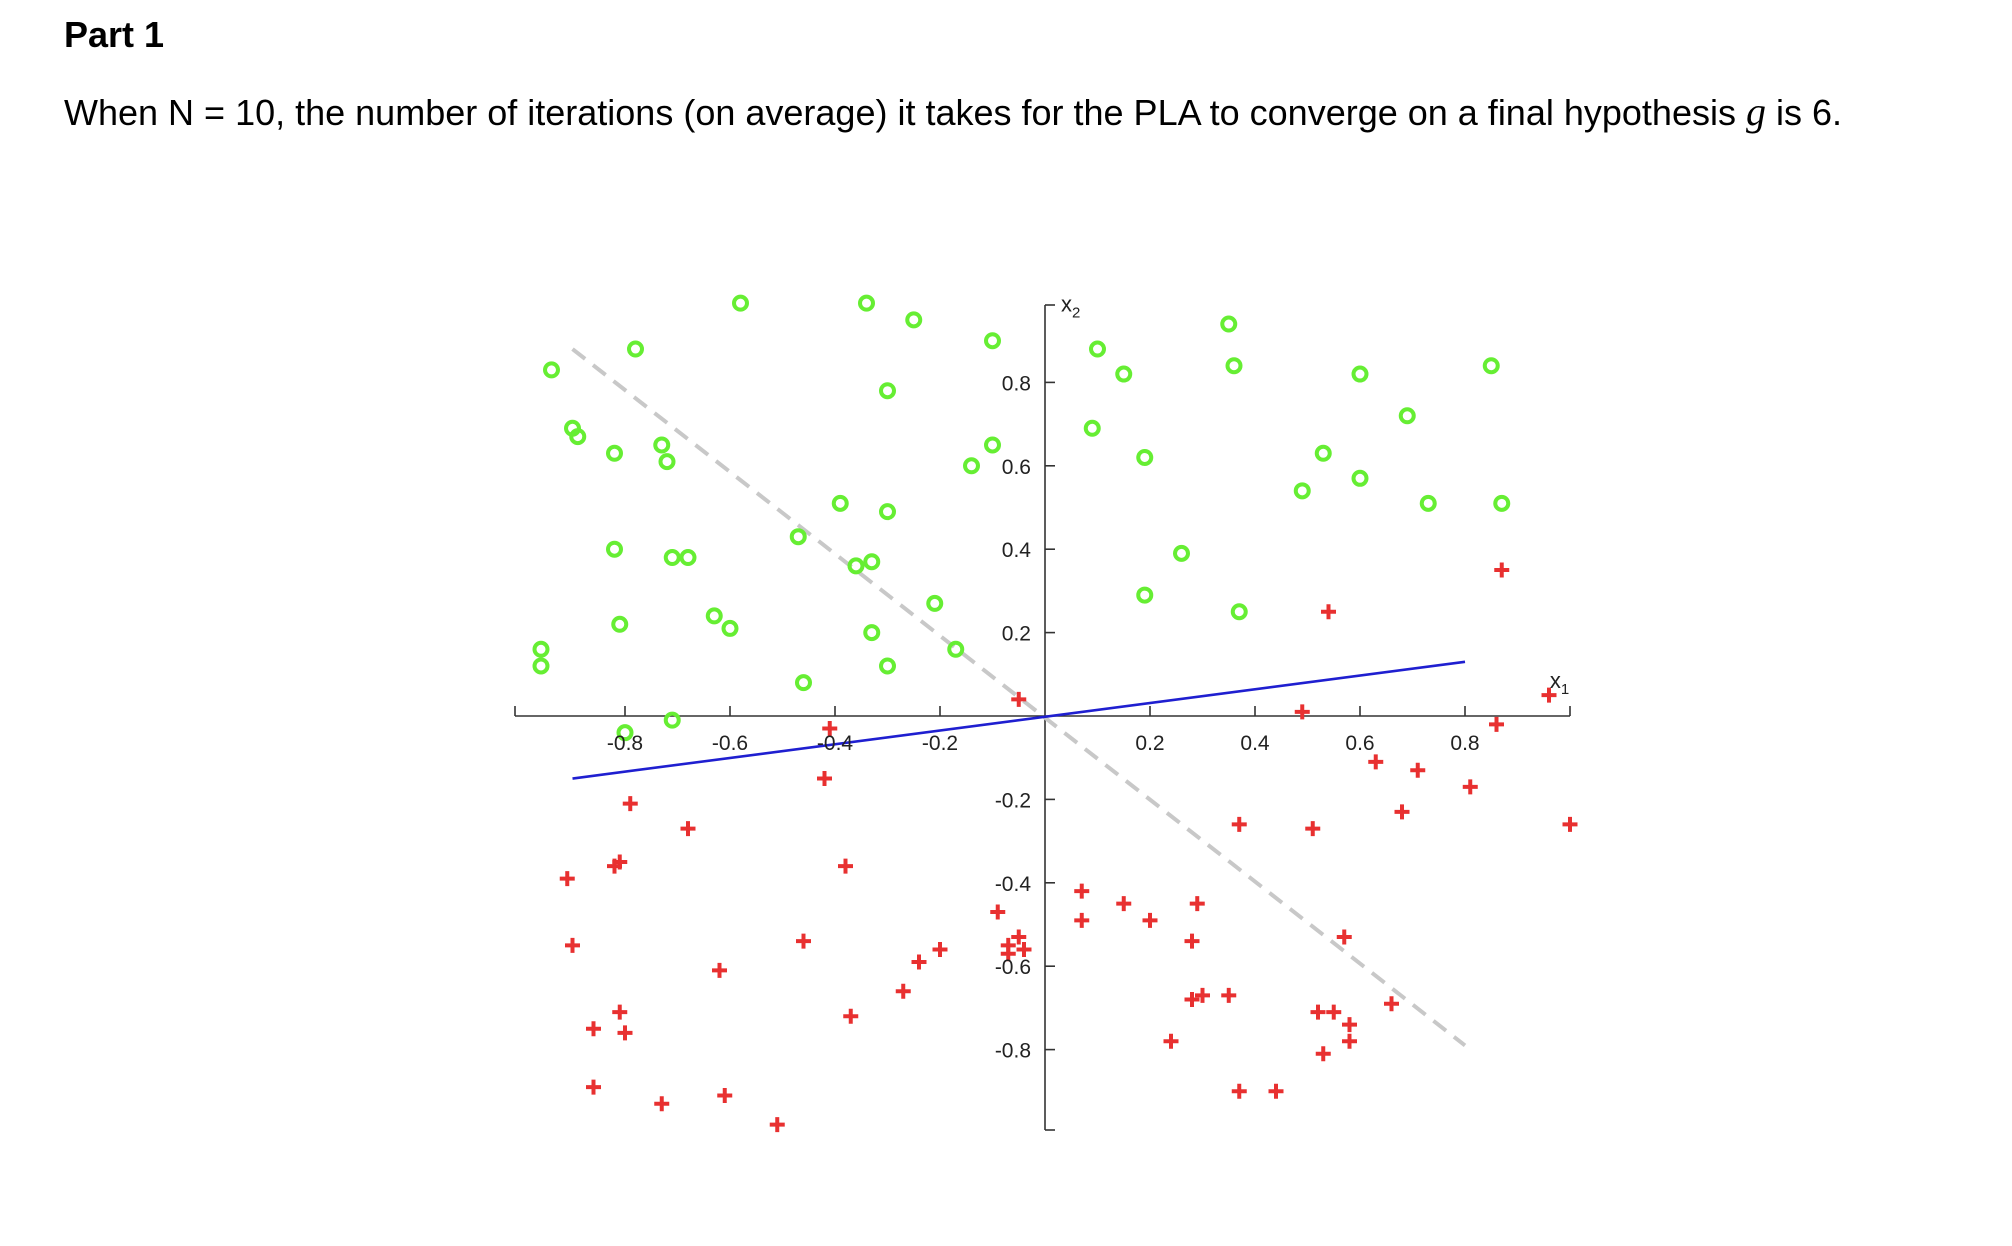  Describe the element at coordinates (1013, 1051) in the screenshot. I see `y-tick-label: -0.8` at that location.